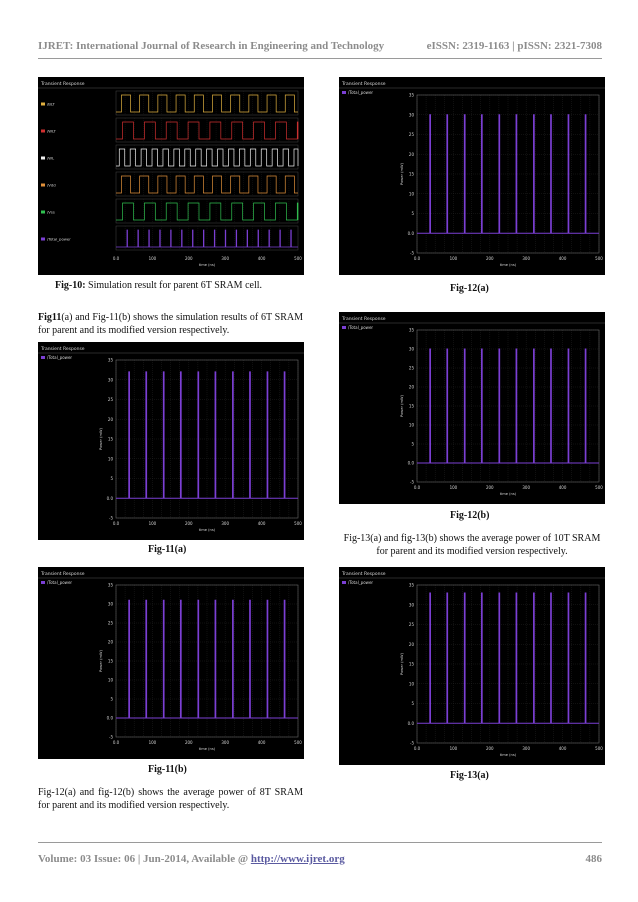  Describe the element at coordinates (363, 319) in the screenshot. I see `window-title: Transient Response` at that location.